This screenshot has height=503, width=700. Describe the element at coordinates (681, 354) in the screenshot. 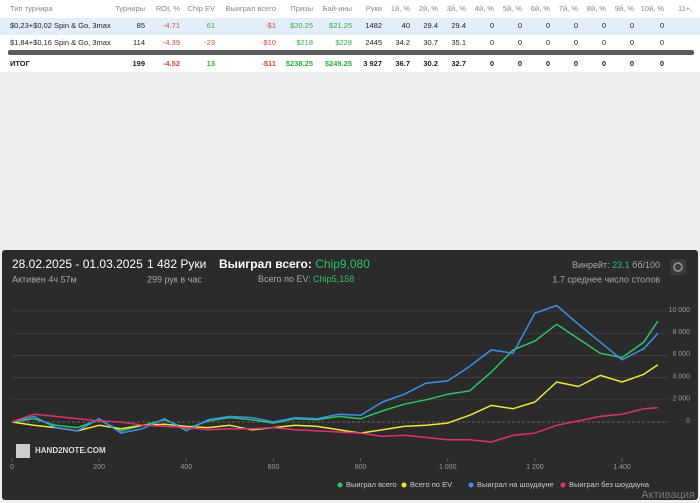

I see `y-tick-label: 6 000` at that location.